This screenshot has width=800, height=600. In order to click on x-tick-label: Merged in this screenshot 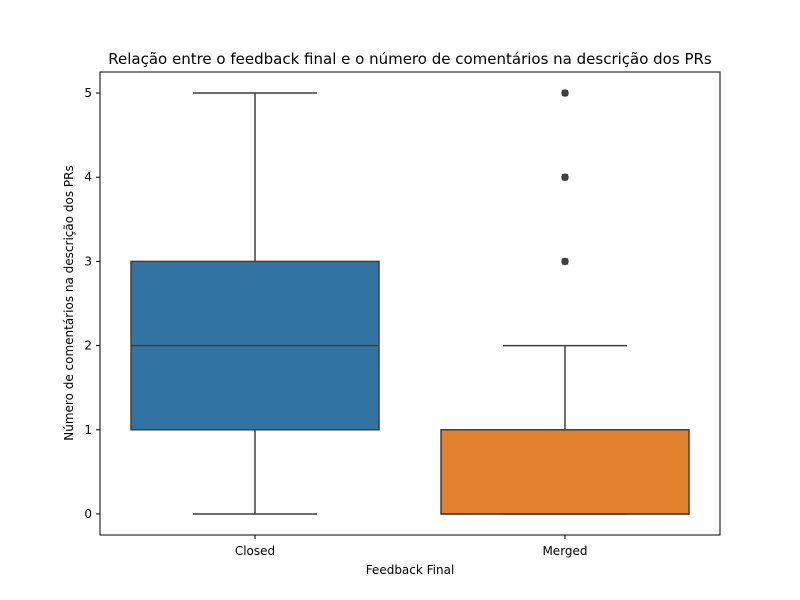, I will do `click(564, 551)`.